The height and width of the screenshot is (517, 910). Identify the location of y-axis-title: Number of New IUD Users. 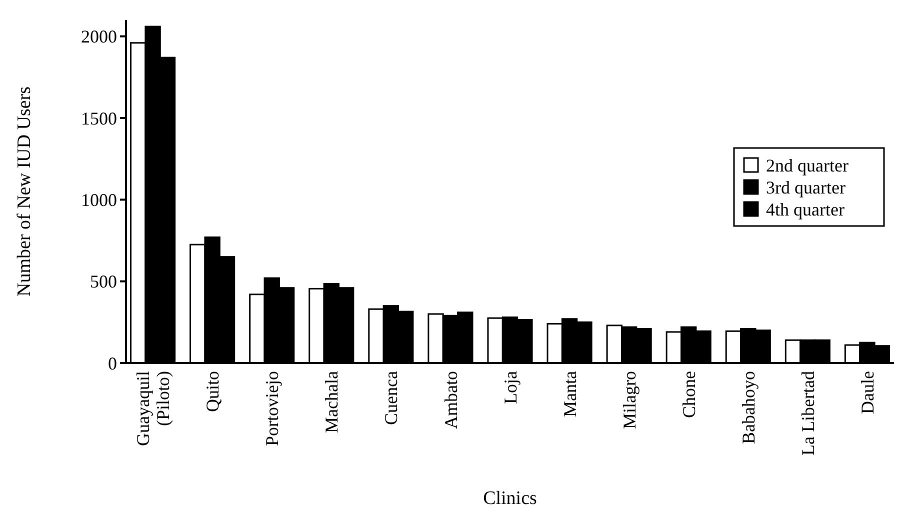
(24, 191).